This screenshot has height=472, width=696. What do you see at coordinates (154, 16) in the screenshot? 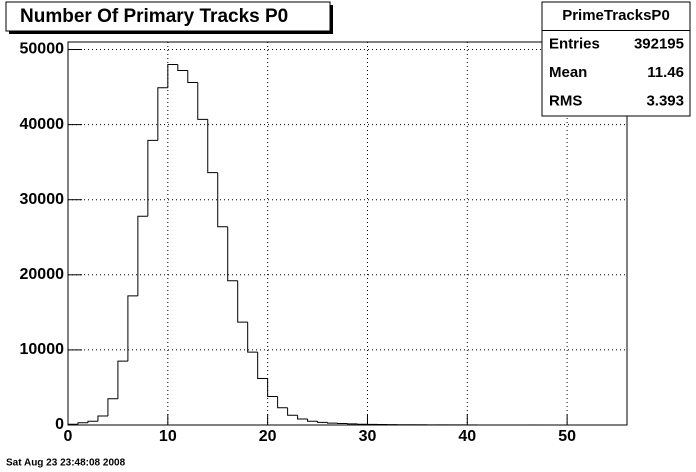
I see `chart-title: Number Of Primary Tracks P0` at bounding box center [154, 16].